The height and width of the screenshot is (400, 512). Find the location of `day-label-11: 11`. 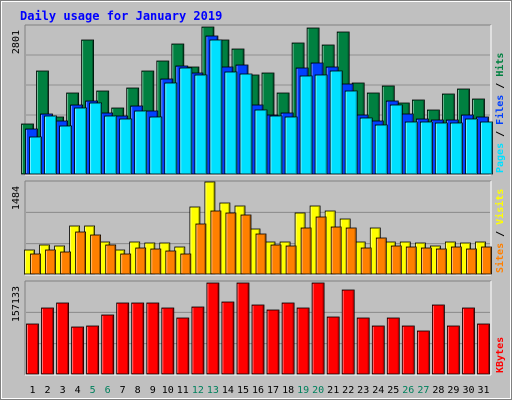

day-label-11: 11 is located at coordinates (183, 390).